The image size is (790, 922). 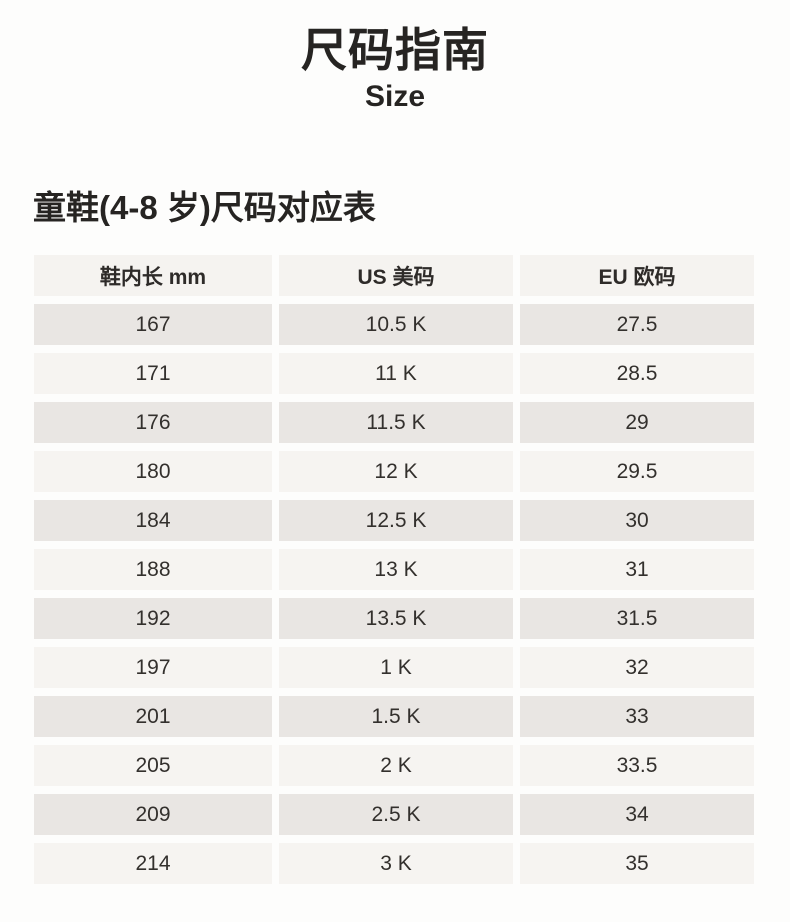 I want to click on cell-eu-size: 34, so click(x=637, y=814).